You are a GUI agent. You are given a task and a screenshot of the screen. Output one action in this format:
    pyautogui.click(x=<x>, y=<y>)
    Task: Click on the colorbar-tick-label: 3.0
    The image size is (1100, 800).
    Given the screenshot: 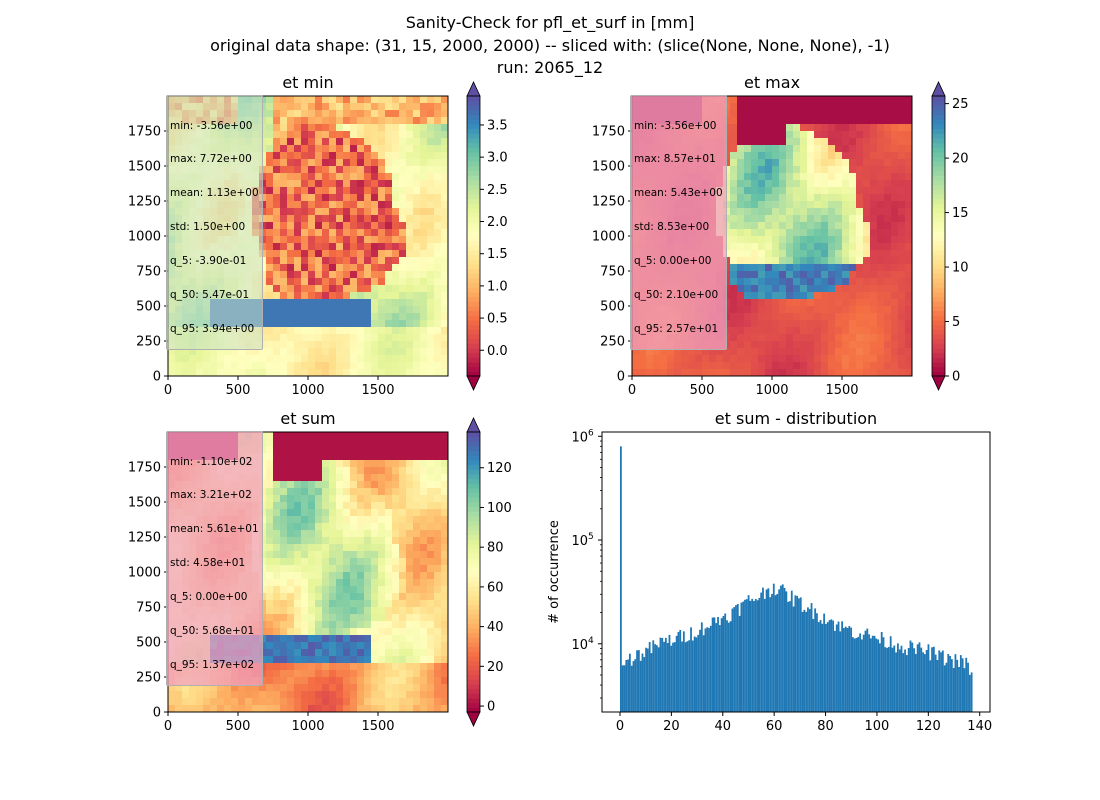 What is the action you would take?
    pyautogui.click(x=497, y=158)
    